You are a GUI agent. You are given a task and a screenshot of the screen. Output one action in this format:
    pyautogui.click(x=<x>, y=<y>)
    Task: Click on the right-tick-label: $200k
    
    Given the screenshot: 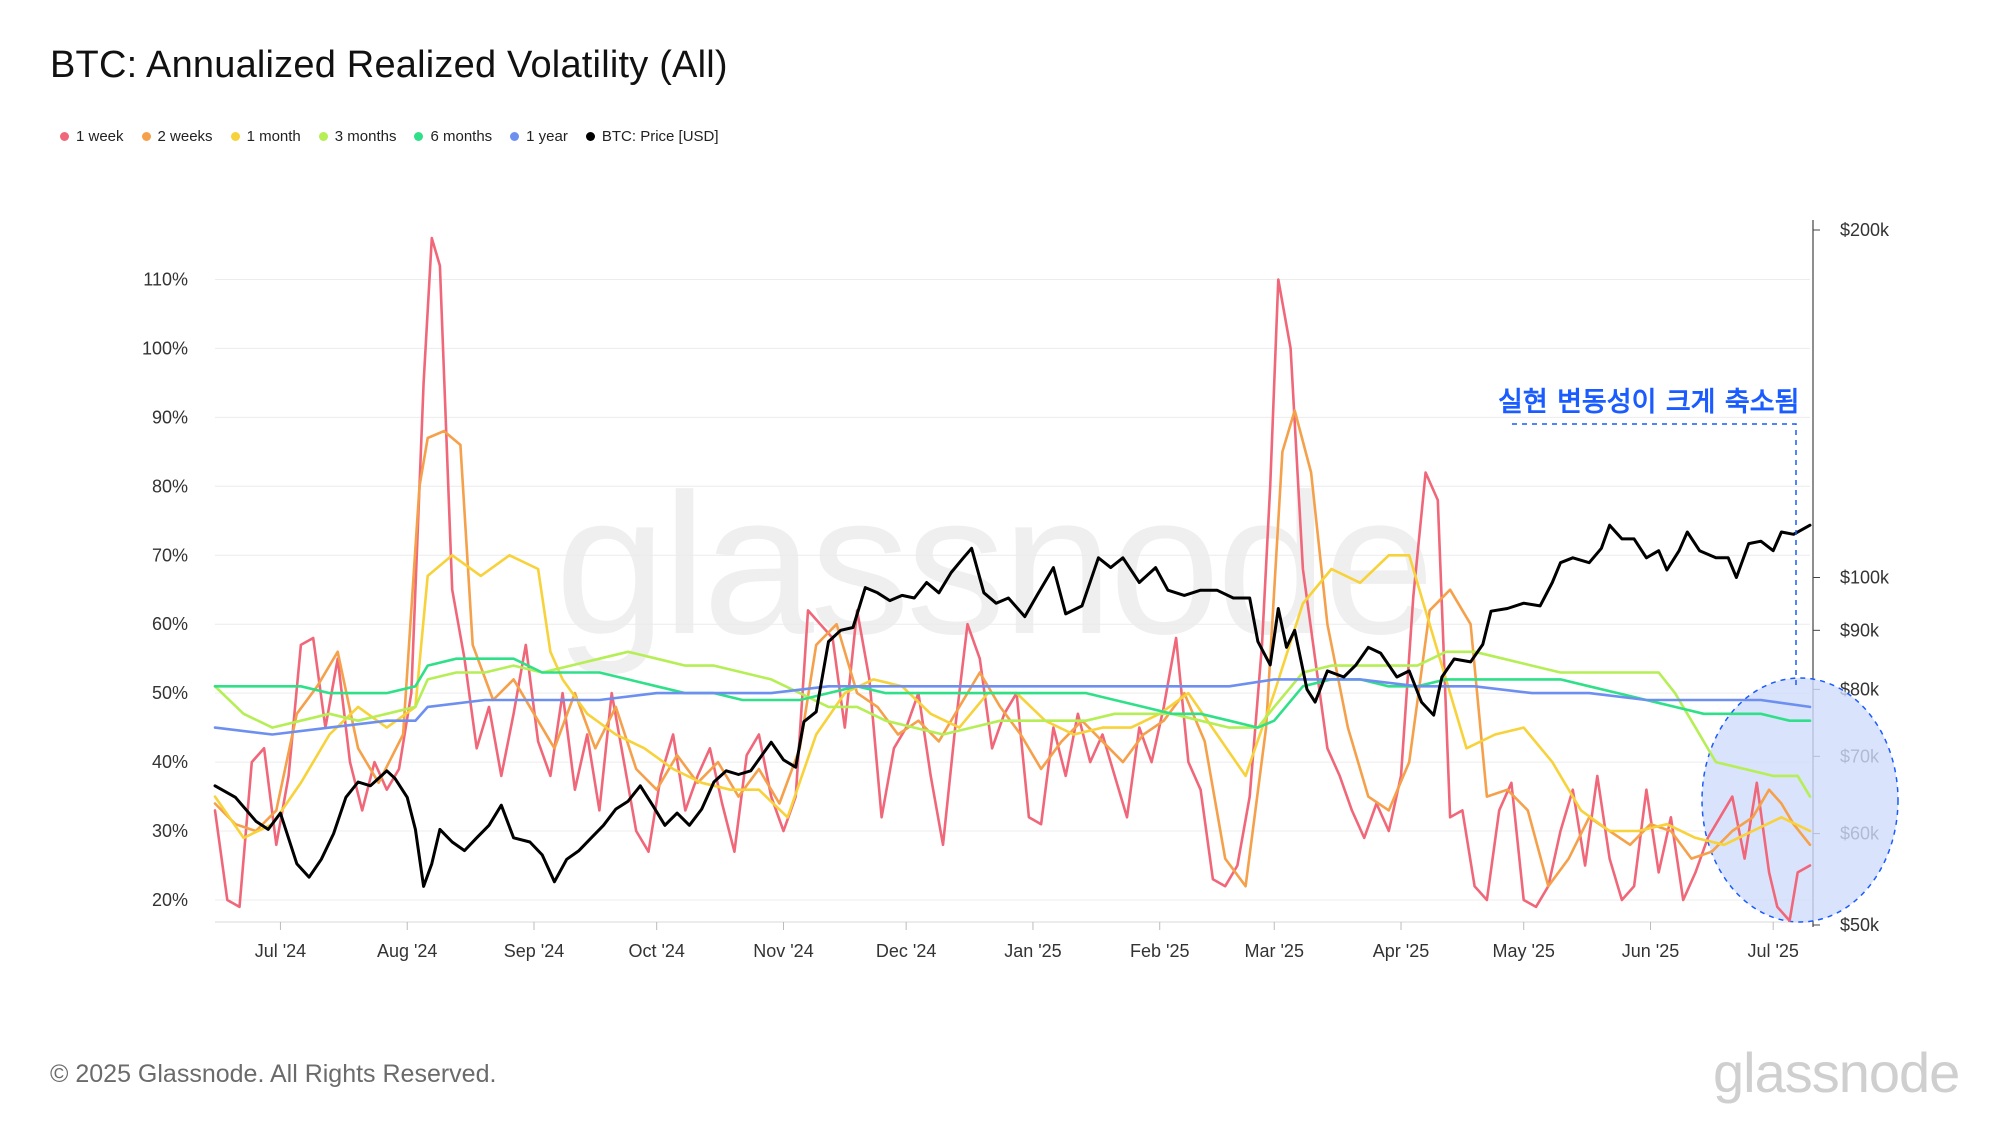 What is the action you would take?
    pyautogui.click(x=1865, y=230)
    